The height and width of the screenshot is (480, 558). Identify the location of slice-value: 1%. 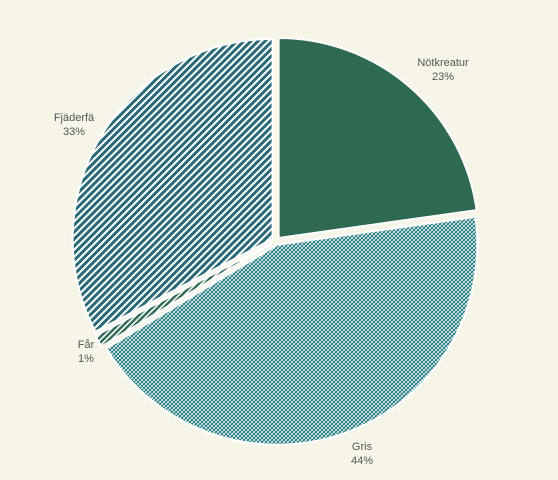
(86, 359).